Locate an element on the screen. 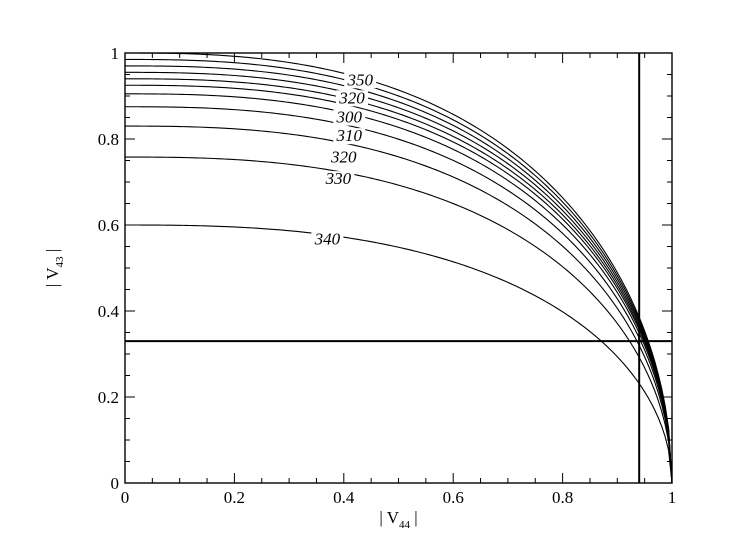  curve-label: 310 is located at coordinates (349, 135).